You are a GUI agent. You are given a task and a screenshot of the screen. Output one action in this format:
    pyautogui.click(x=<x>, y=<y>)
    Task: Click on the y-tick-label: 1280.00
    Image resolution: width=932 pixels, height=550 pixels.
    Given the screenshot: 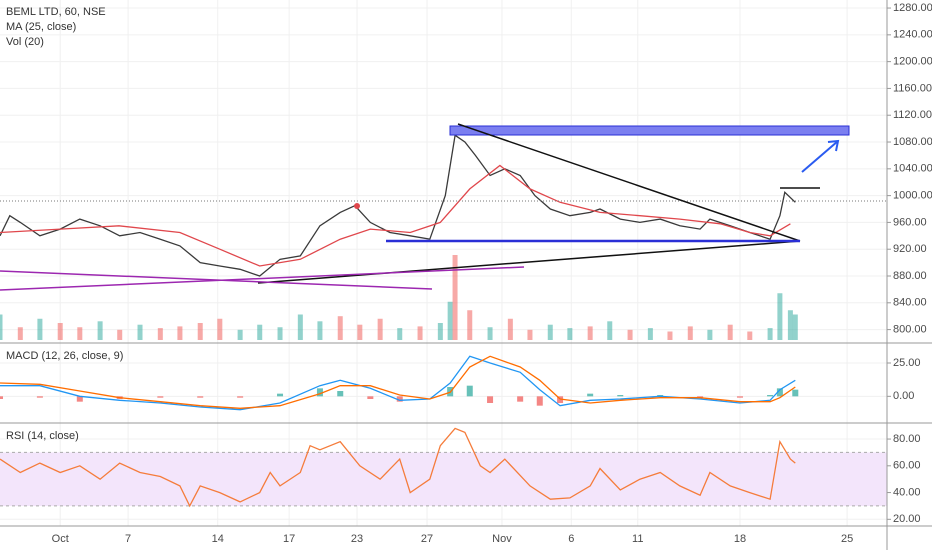 What is the action you would take?
    pyautogui.click(x=912, y=8)
    